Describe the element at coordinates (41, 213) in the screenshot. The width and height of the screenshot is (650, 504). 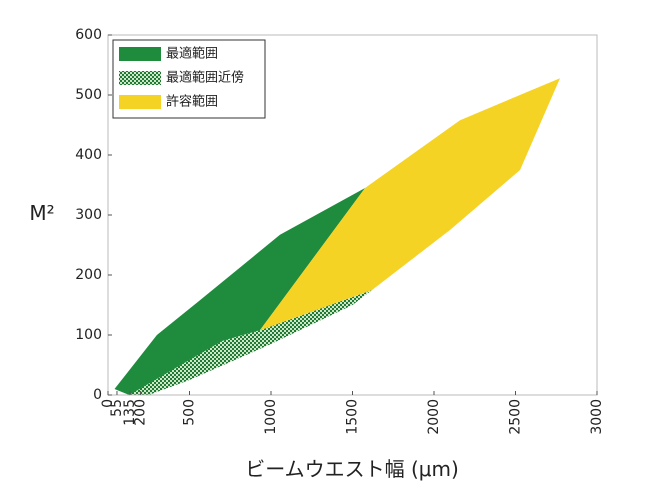
I see `y-axis-label: M²` at that location.